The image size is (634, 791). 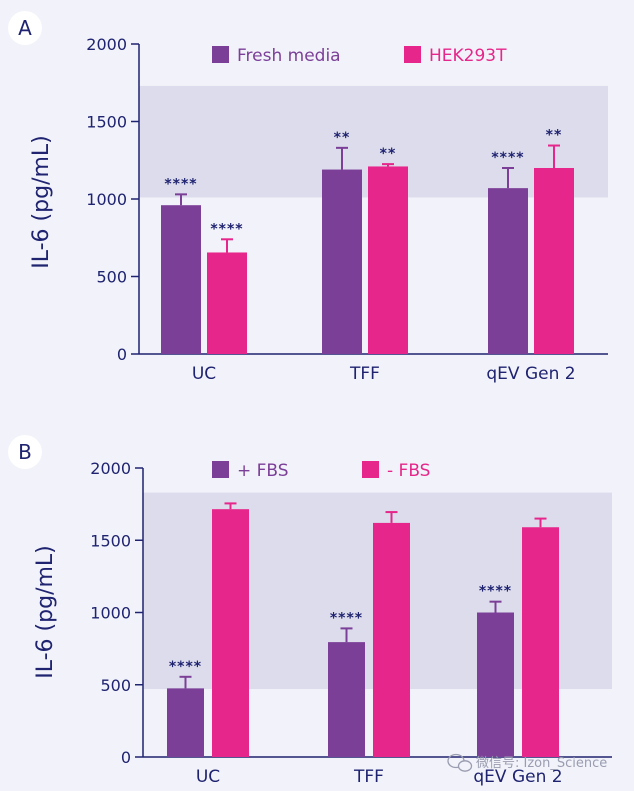 What do you see at coordinates (263, 471) in the screenshot?
I see `legend-label: + FBS` at bounding box center [263, 471].